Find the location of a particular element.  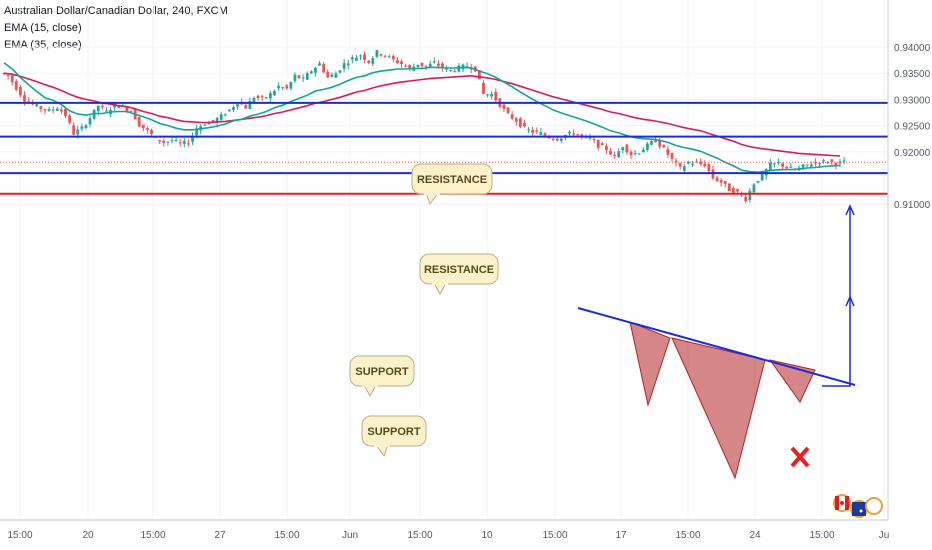

bubble-join is located at coordinates (440, 282).